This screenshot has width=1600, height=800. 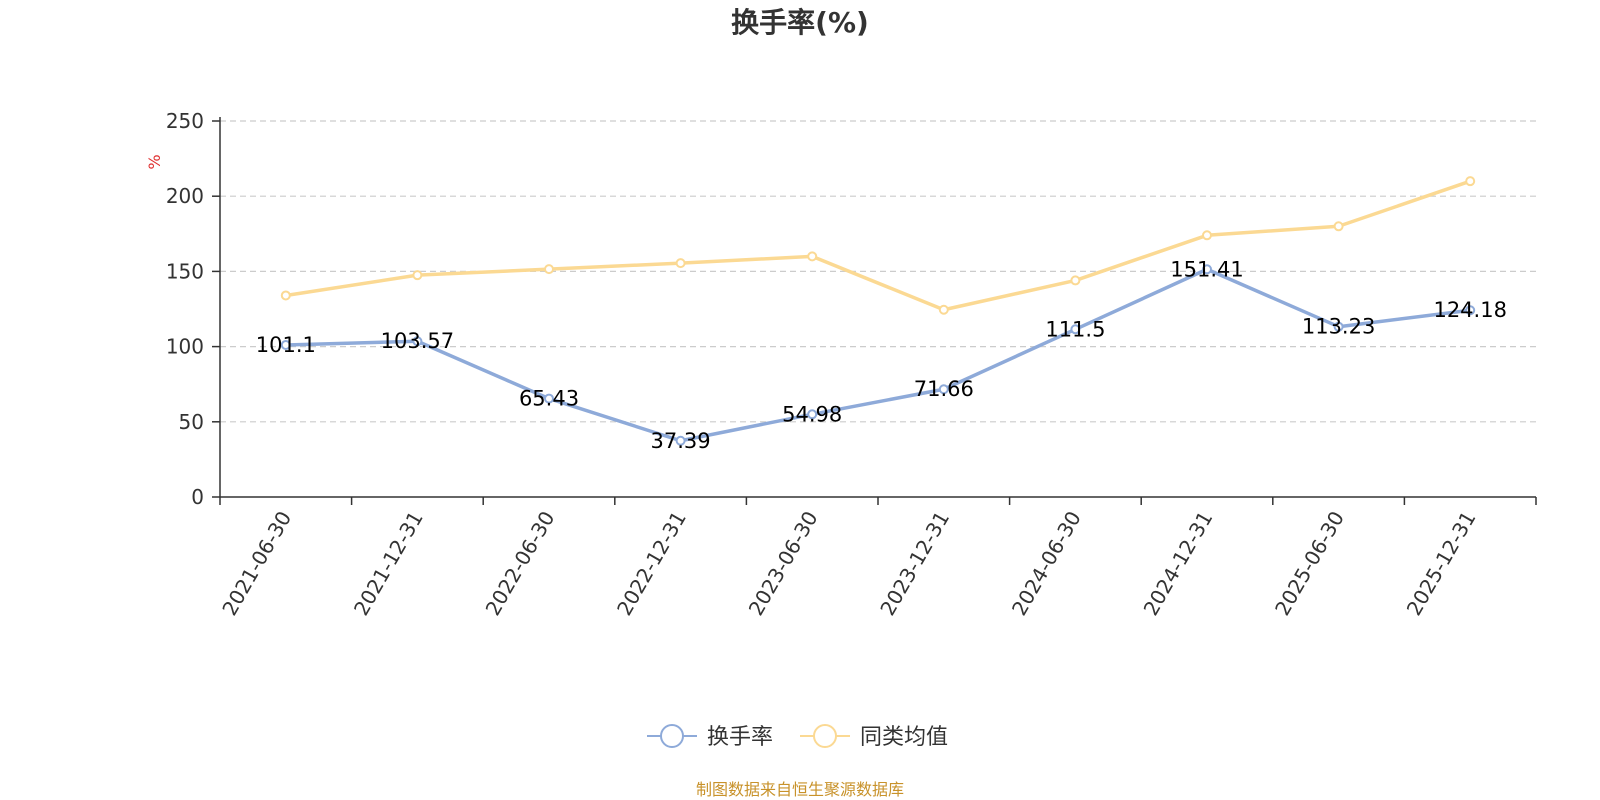 I want to click on series-line, so click(x=878, y=245).